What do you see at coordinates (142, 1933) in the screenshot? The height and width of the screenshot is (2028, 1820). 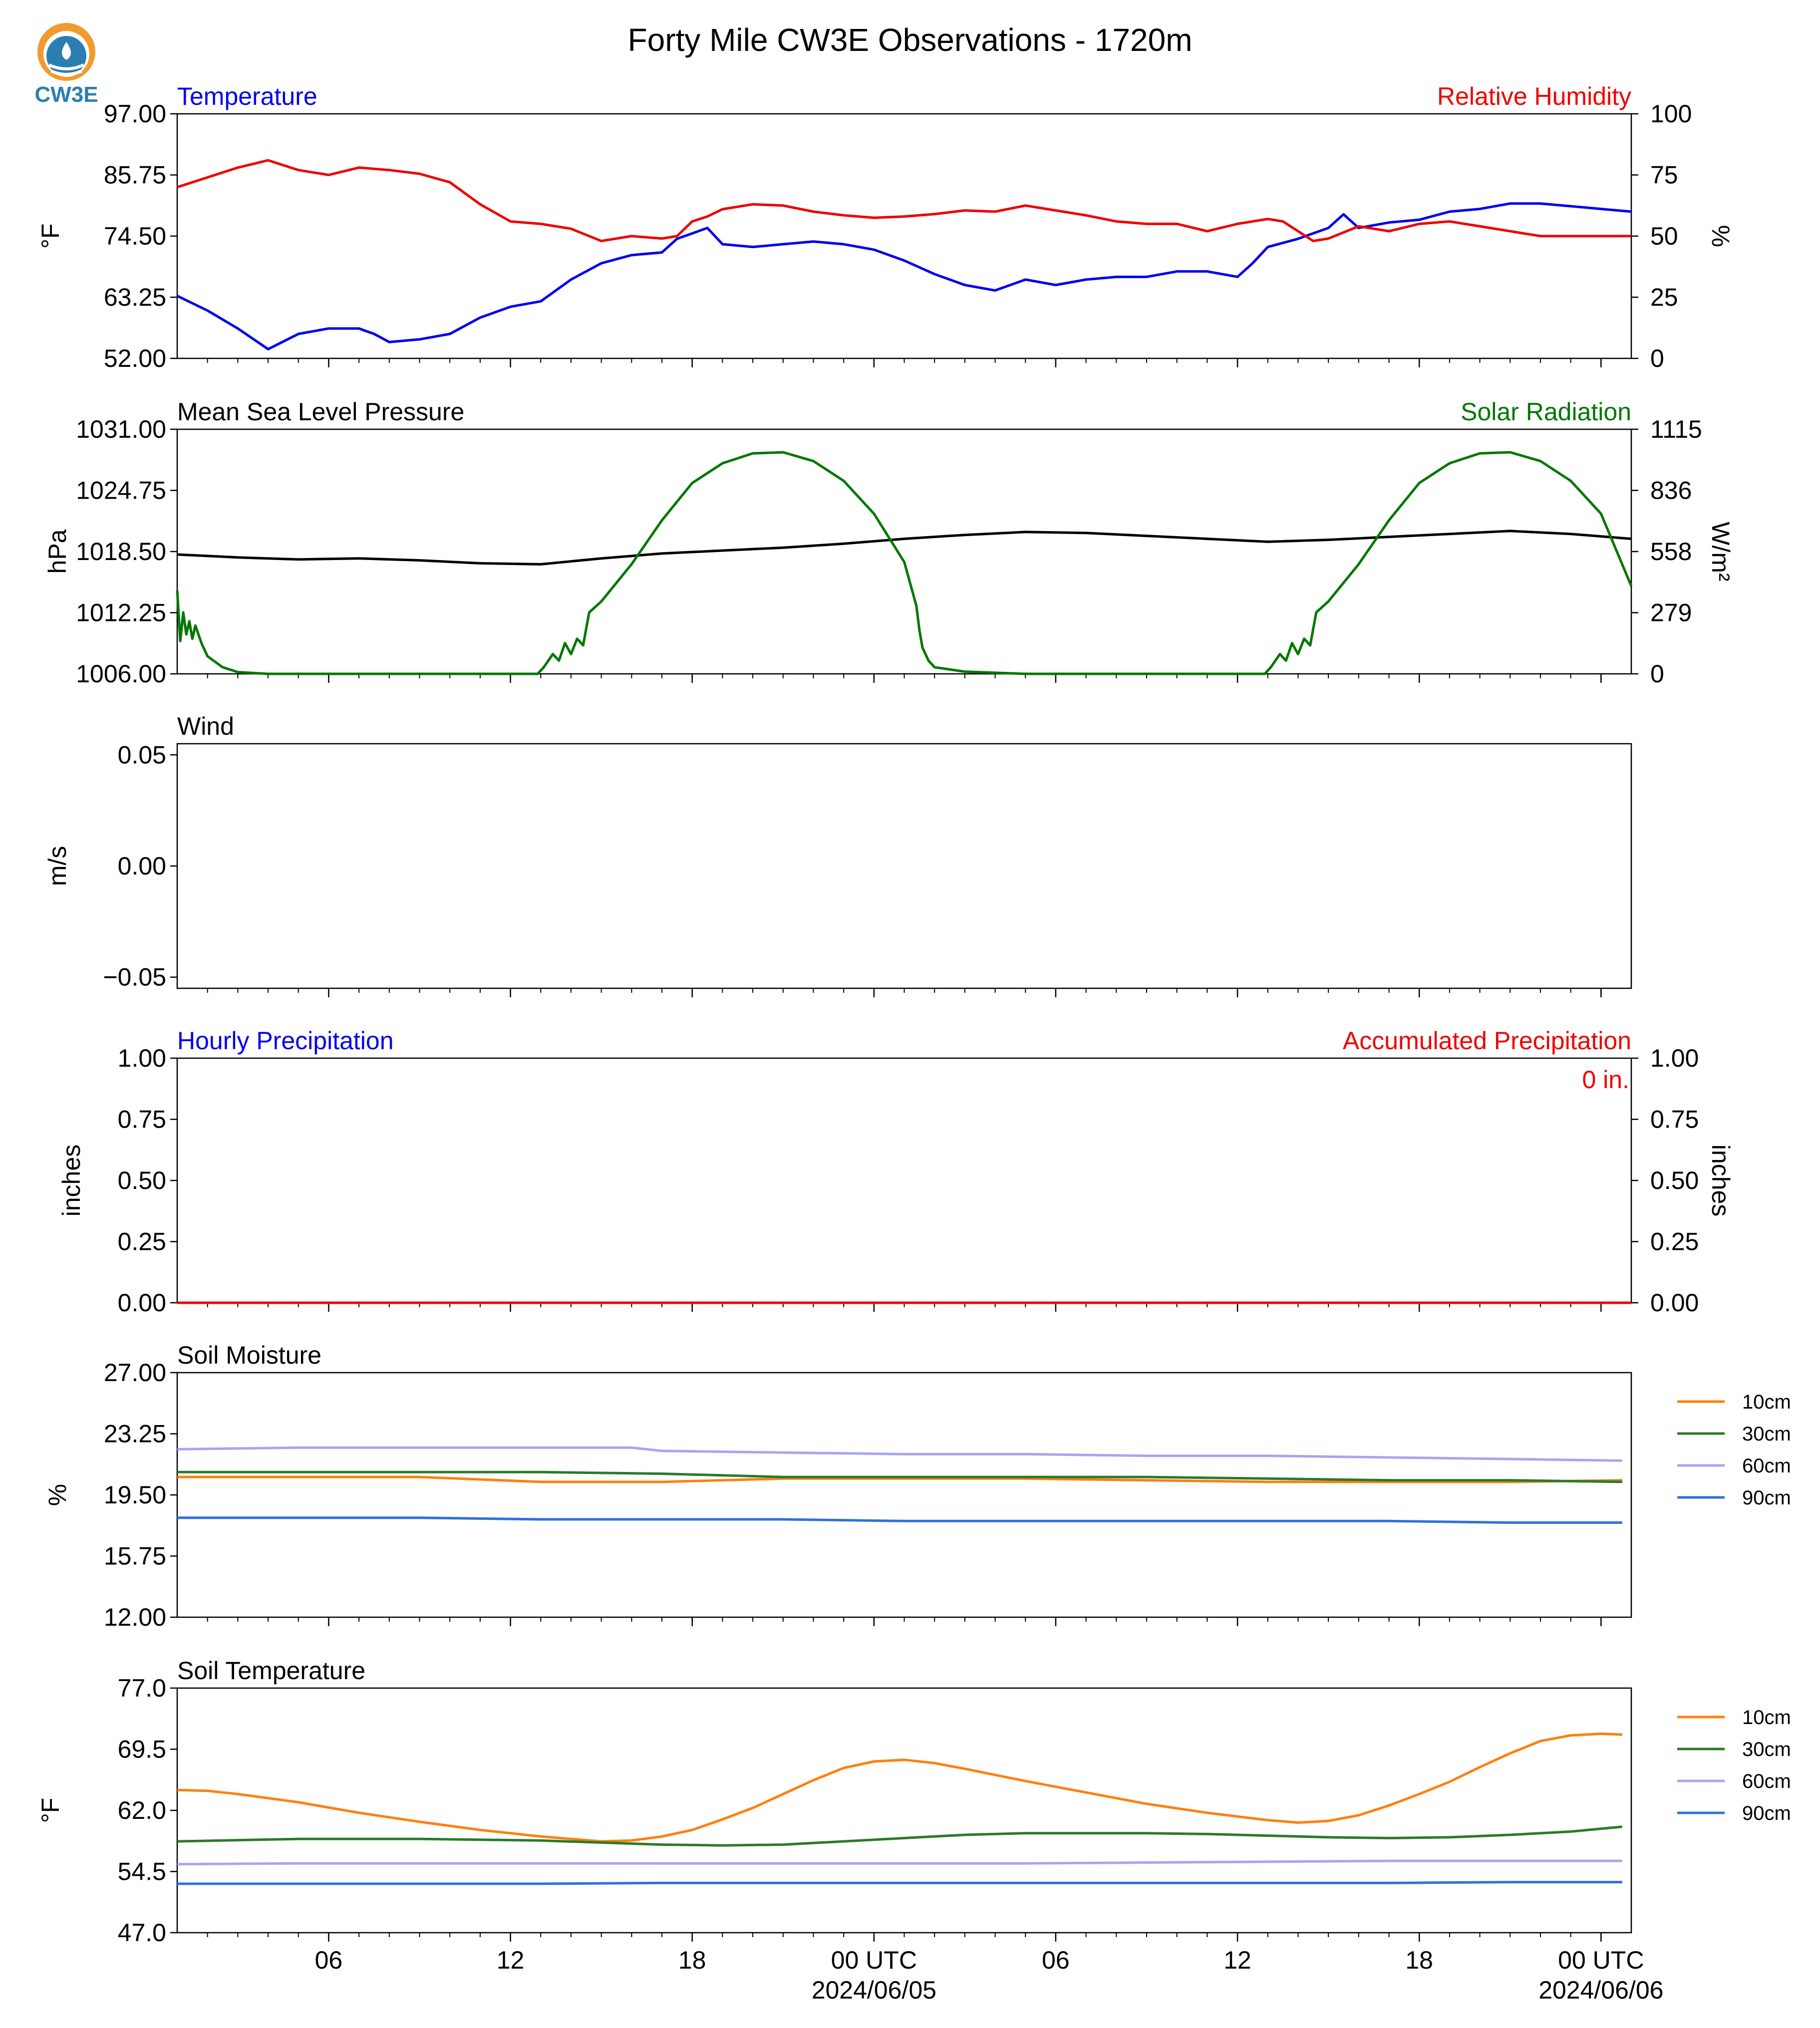 I see `y-tick-label: 47.0` at bounding box center [142, 1933].